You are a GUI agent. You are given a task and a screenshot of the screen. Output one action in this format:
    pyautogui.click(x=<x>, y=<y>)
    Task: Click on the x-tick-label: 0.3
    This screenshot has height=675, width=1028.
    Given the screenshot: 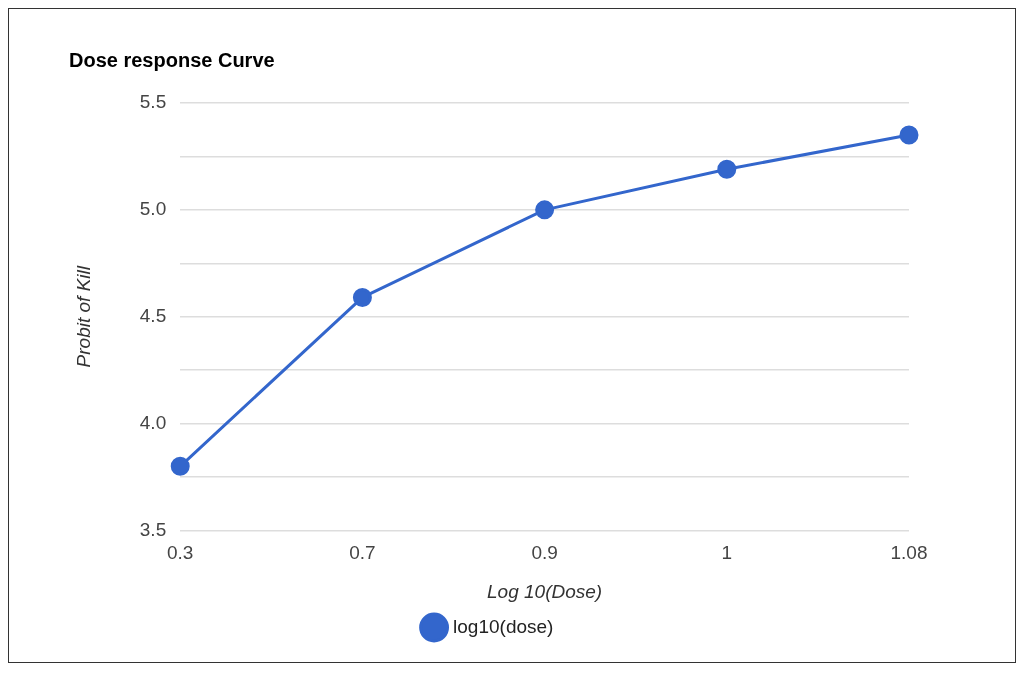 What is the action you would take?
    pyautogui.click(x=180, y=553)
    